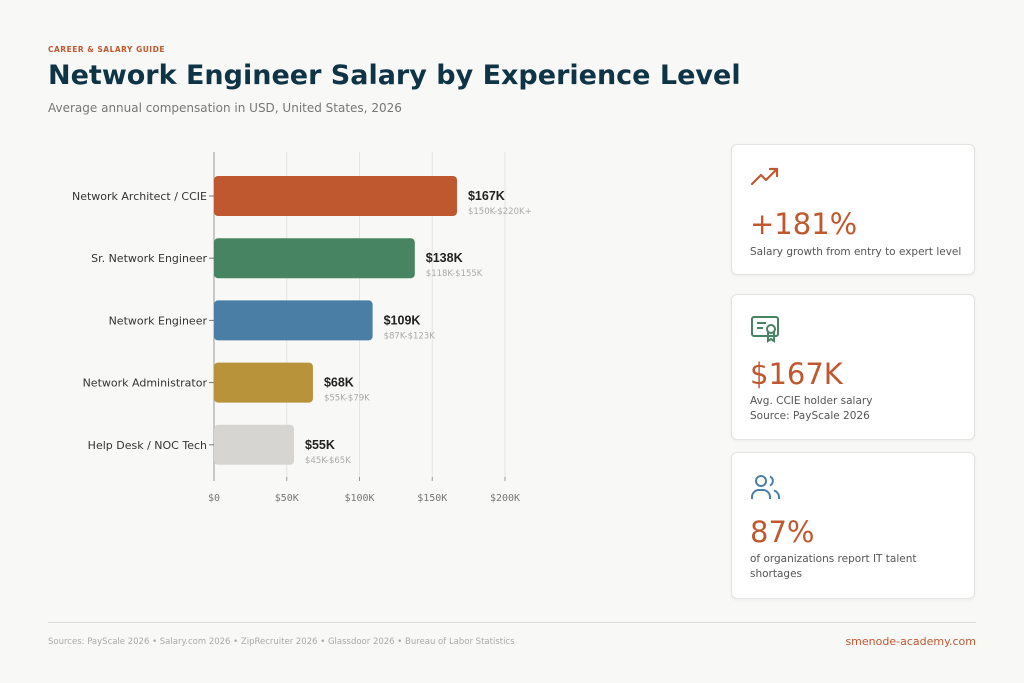 The width and height of the screenshot is (1024, 683). Describe the element at coordinates (454, 274) in the screenshot. I see `range-label: $118K-$155K` at that location.